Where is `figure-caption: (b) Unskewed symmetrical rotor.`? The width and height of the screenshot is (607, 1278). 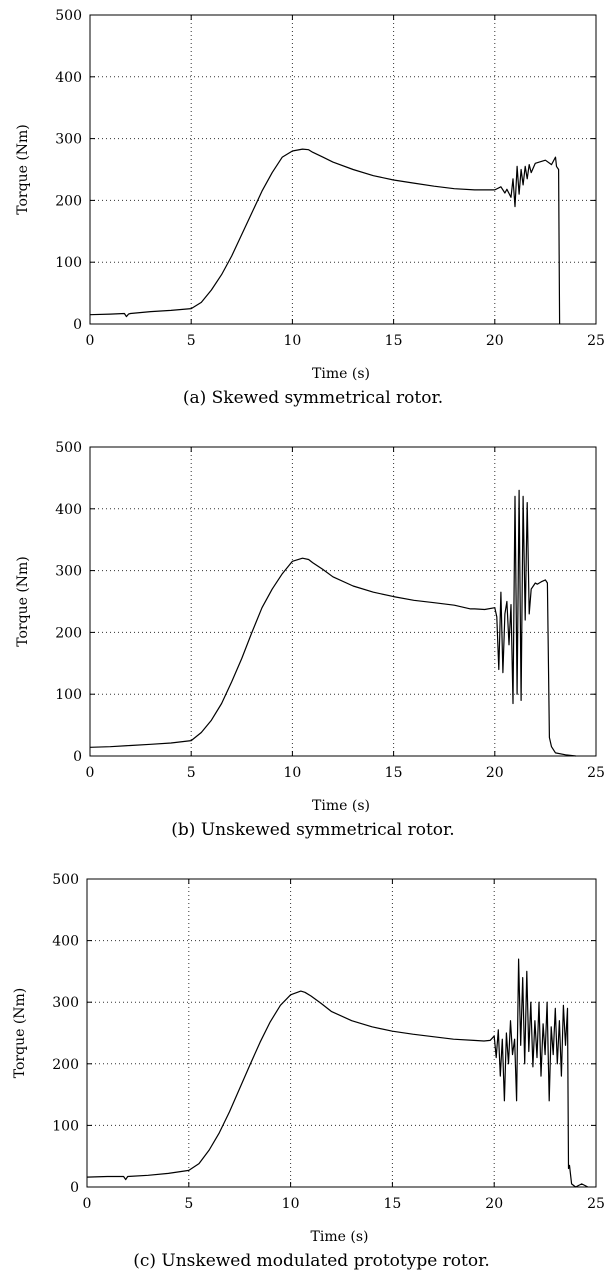
figure-caption: (b) Unskewed symmetrical rotor. is located at coordinates (312, 830).